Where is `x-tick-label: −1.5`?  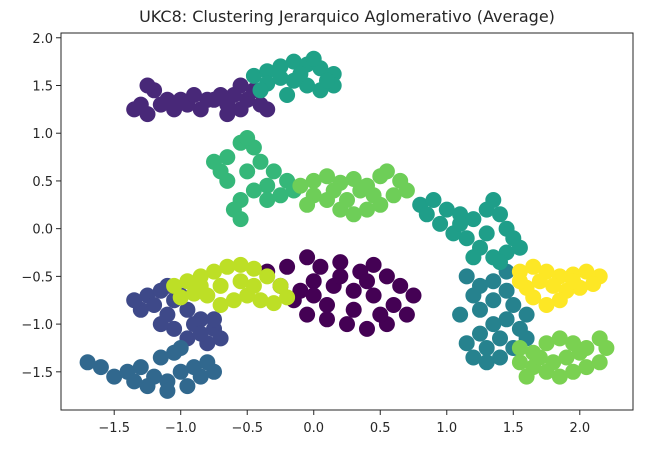
x-tick-label: −1.5 is located at coordinates (114, 428).